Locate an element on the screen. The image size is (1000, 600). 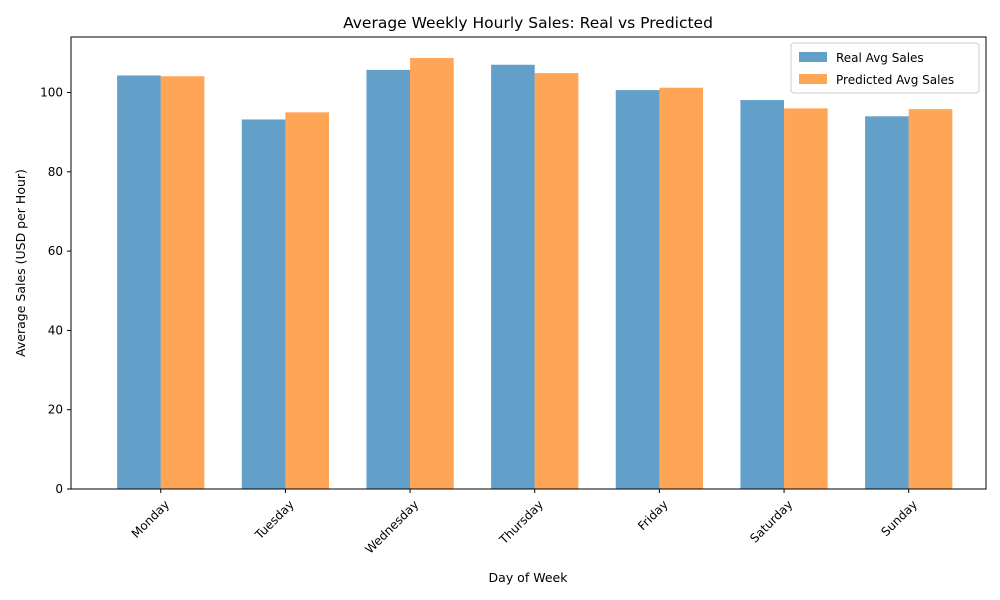
legend-swatch-real is located at coordinates (813, 57).